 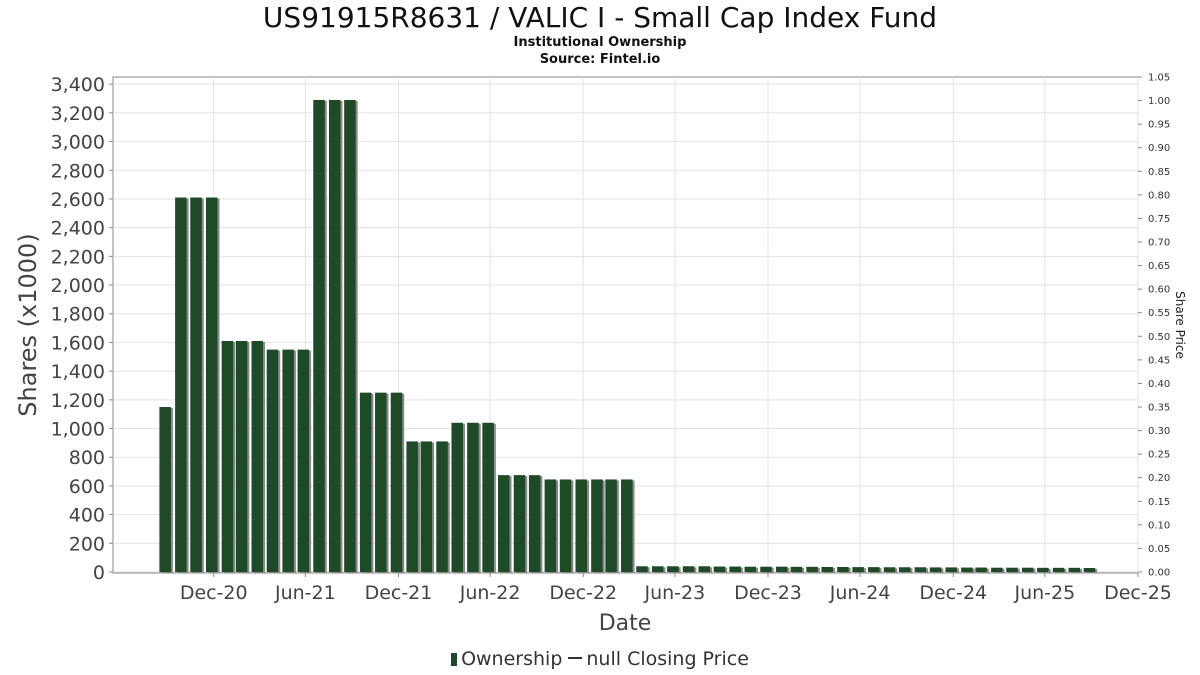 I want to click on ownership-legend-label: Ownership, so click(x=512, y=659).